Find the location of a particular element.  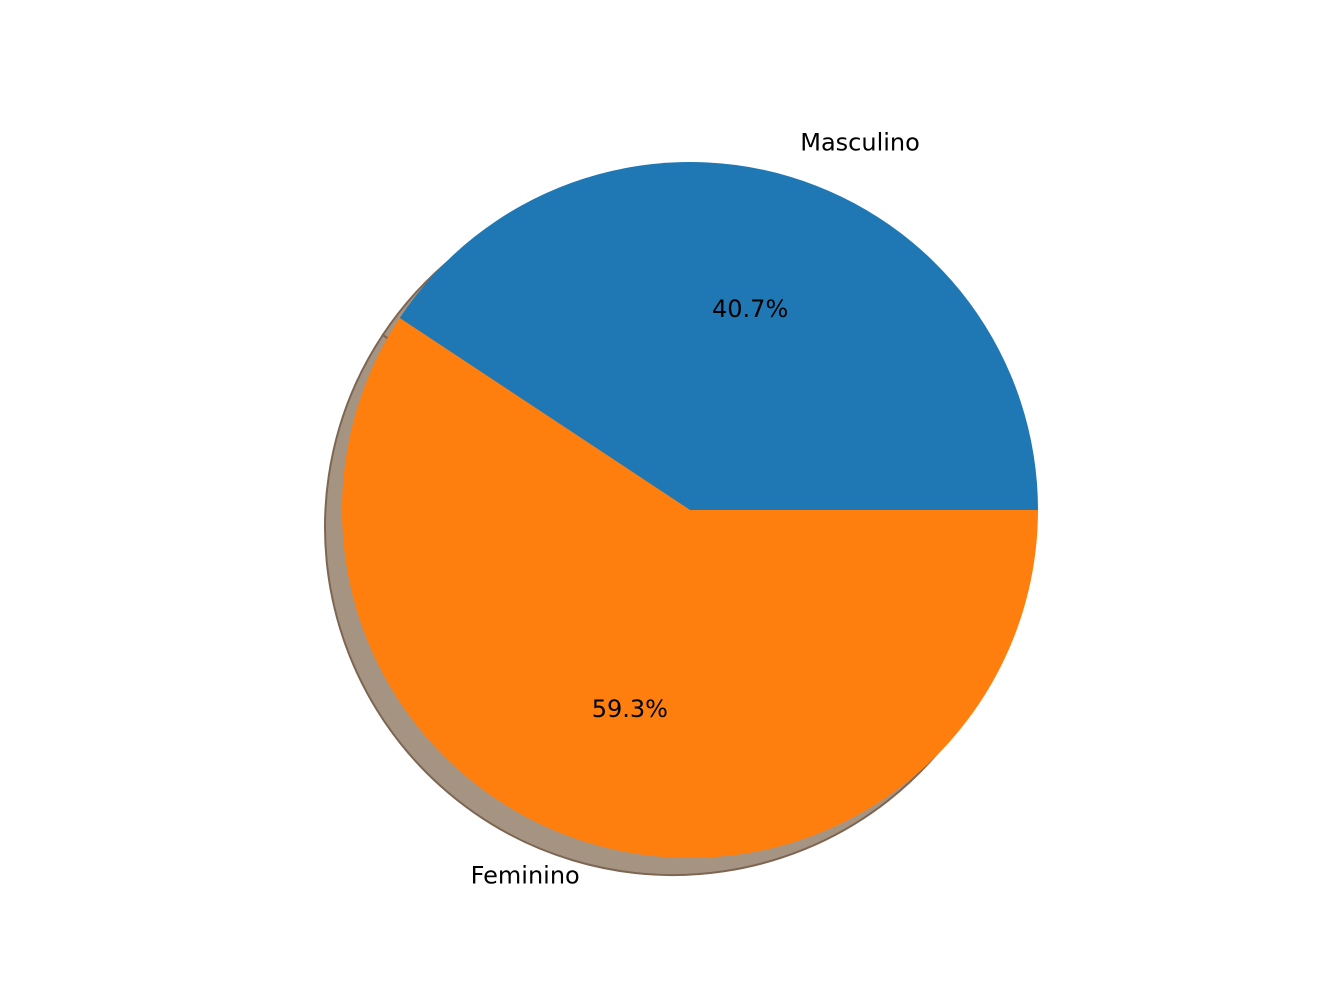

percent-feminino: 59.3% is located at coordinates (630, 709).